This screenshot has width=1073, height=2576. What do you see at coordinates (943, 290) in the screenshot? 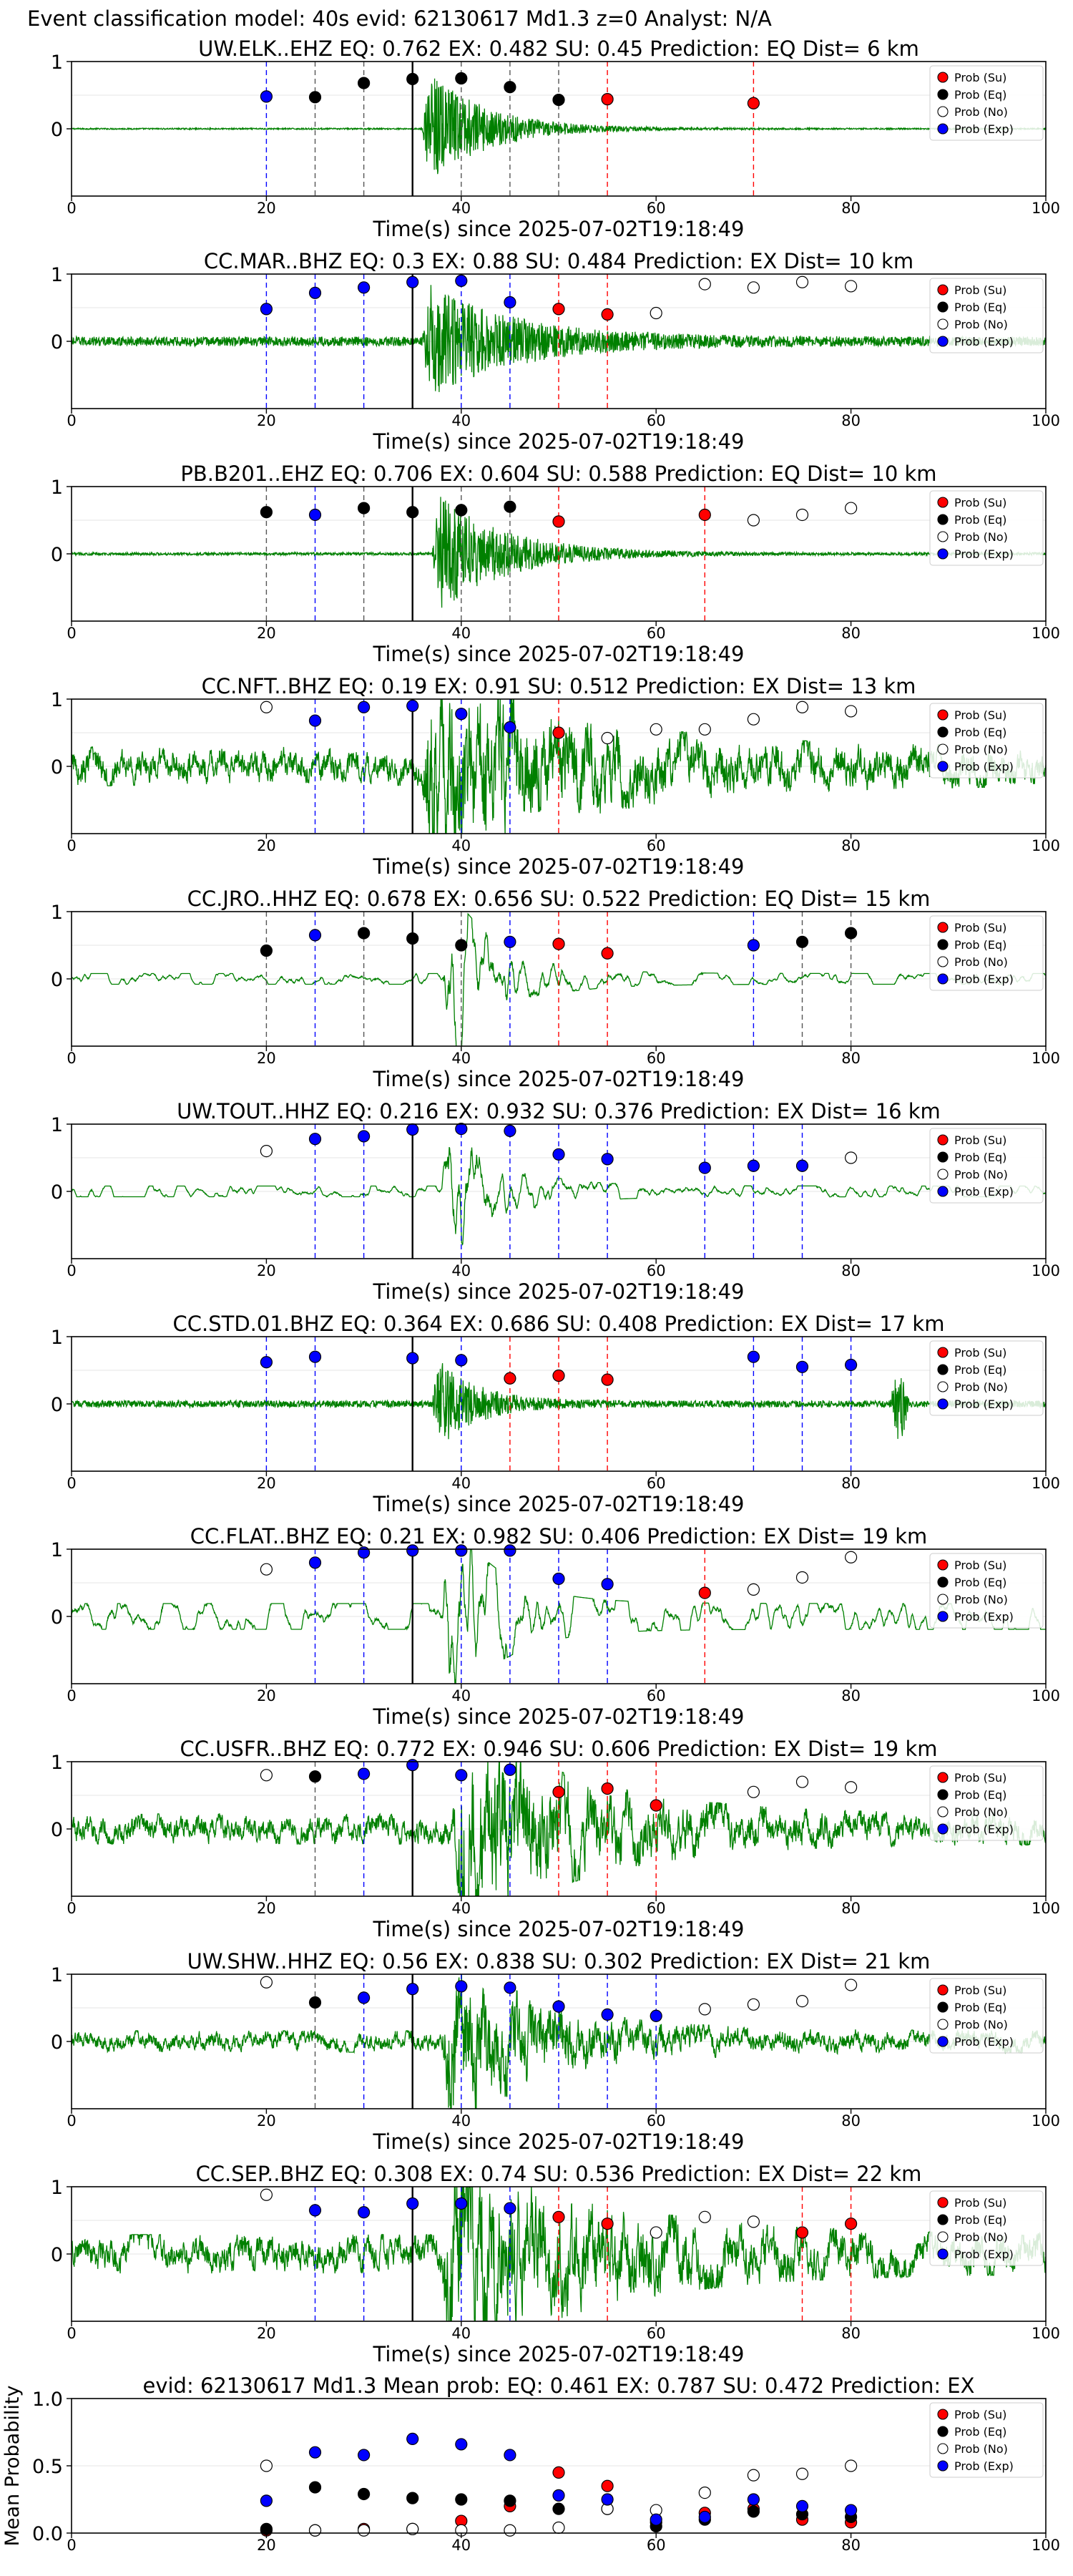
I see `legend-marker-su` at bounding box center [943, 290].